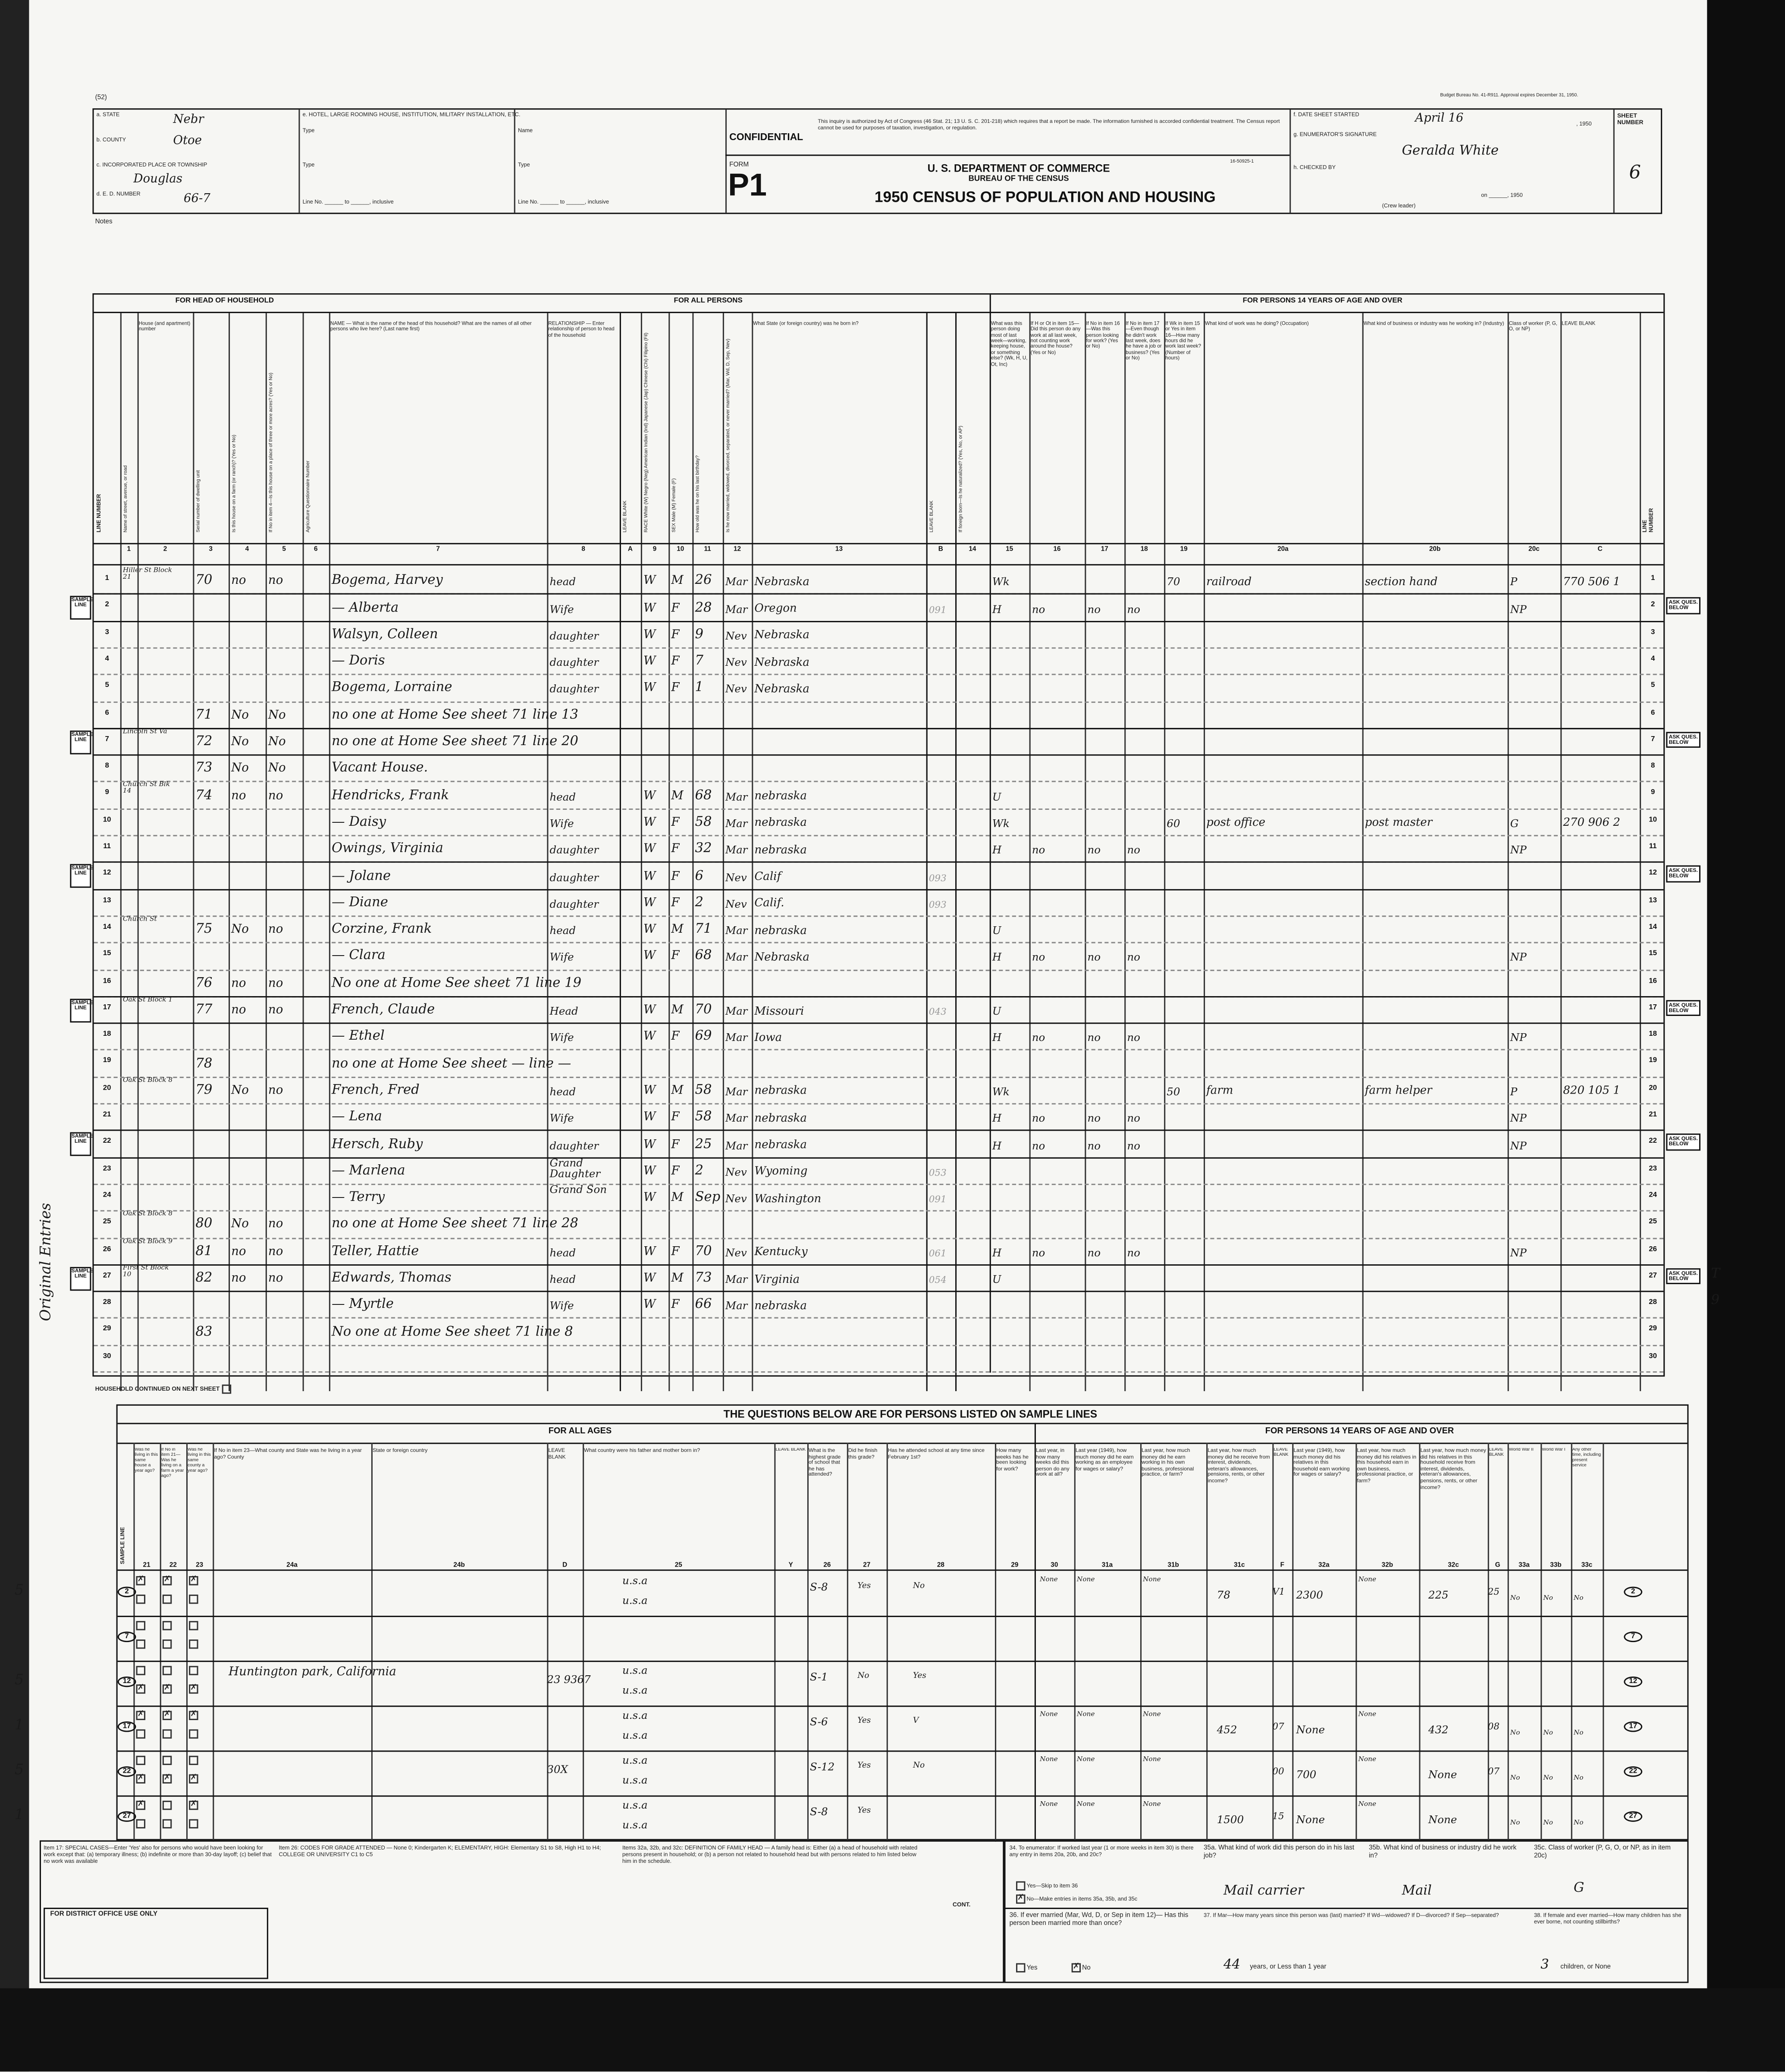 The image size is (1785, 2072). Describe the element at coordinates (204, 1278) in the screenshot. I see `cell-c3: 82` at that location.